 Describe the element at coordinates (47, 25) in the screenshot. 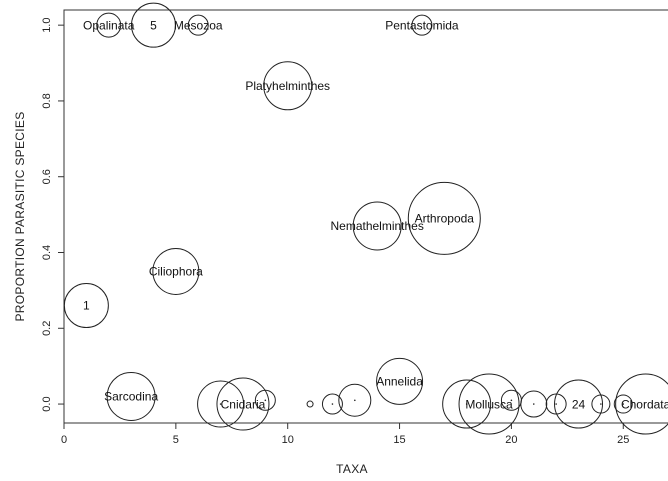

I see `y-tick-label: 1.0` at that location.